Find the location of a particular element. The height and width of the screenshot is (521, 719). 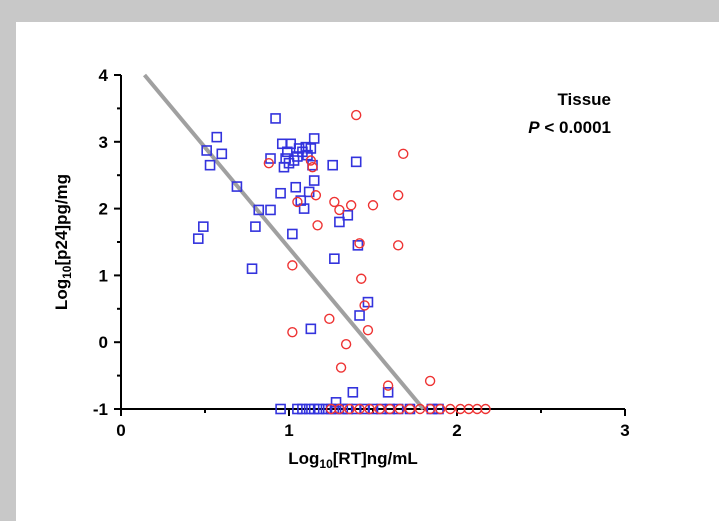

y-axis-title: Log10[p24]pg/mg is located at coordinates (63, 242).